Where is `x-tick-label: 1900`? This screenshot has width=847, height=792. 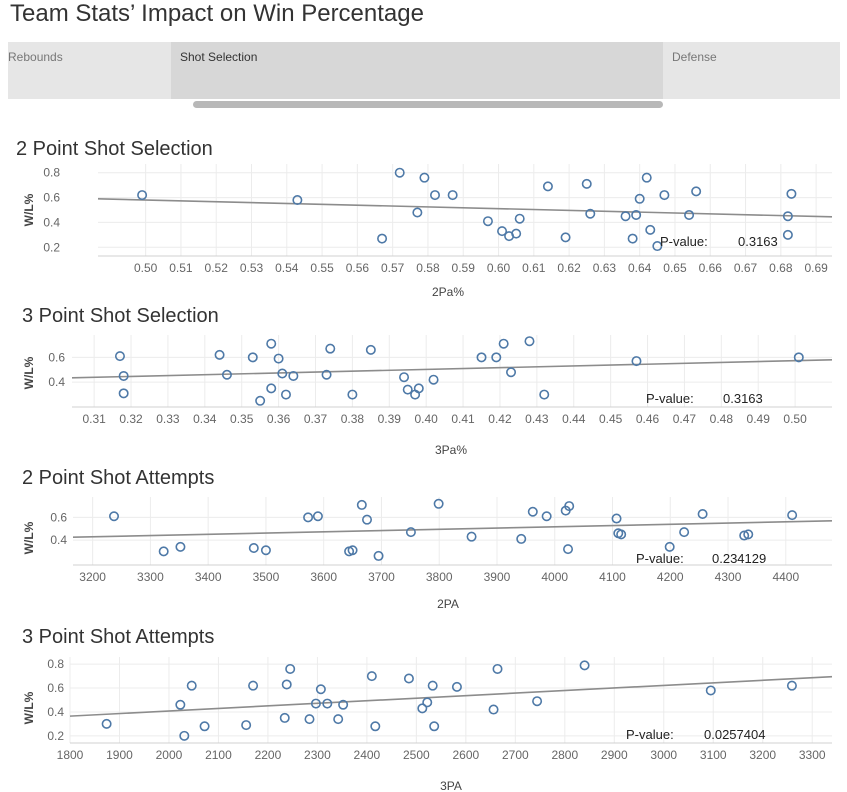
x-tick-label: 1900 is located at coordinates (119, 755).